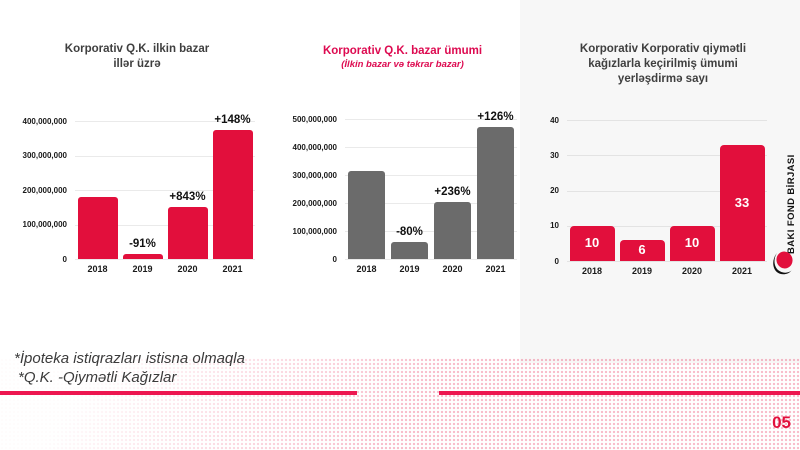  What do you see at coordinates (663, 49) in the screenshot?
I see `chart-title-line: Korporativ Korporativ qiymətli` at bounding box center [663, 49].